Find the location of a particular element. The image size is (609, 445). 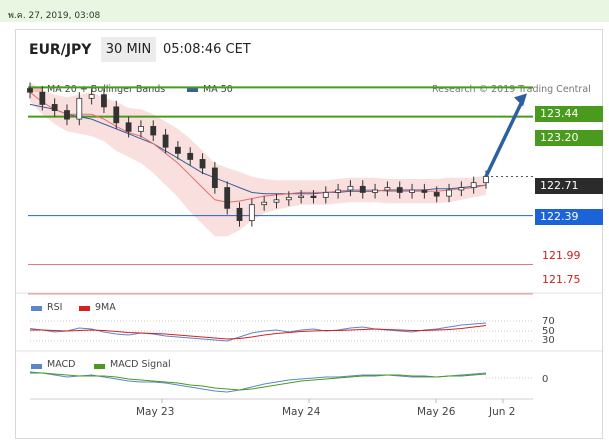

rsi-tick-50: 50 is located at coordinates (548, 331).